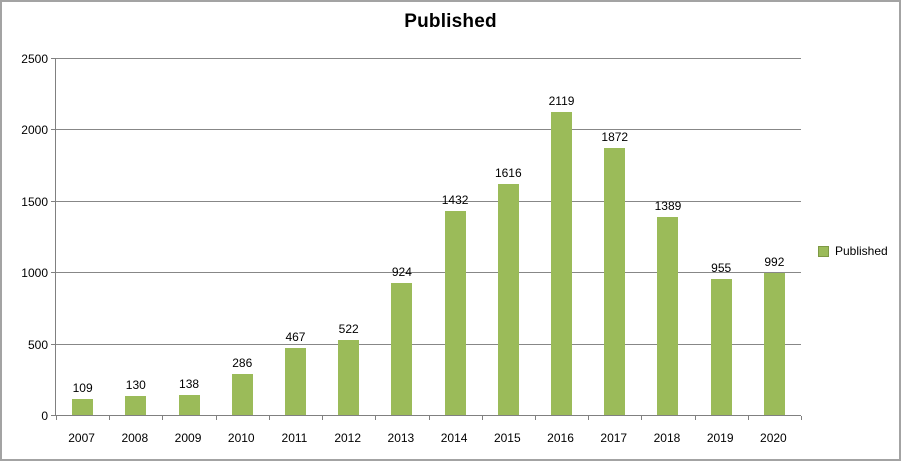  I want to click on bar-2014, so click(455, 312).